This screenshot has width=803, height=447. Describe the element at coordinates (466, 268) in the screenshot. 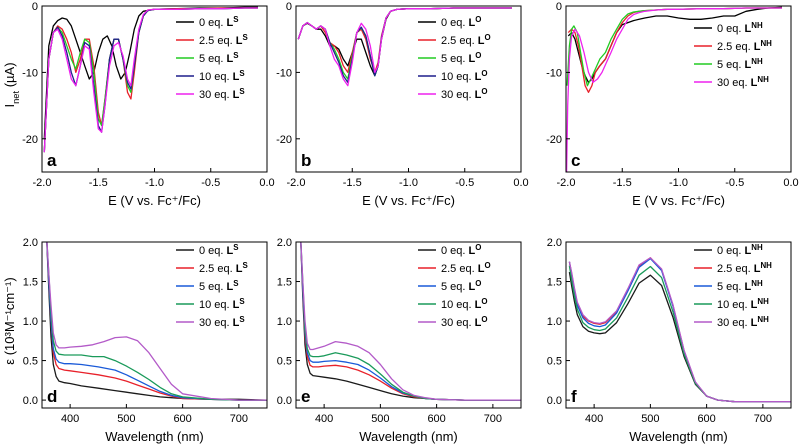

I see `legend-entry: 2.5 eq. LO` at that location.